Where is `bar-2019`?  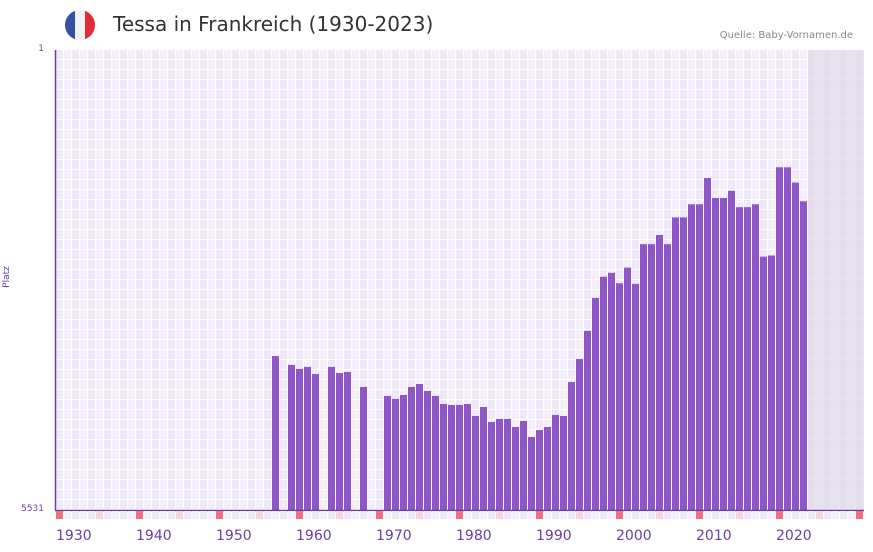 bar-2019 is located at coordinates (771, 382).